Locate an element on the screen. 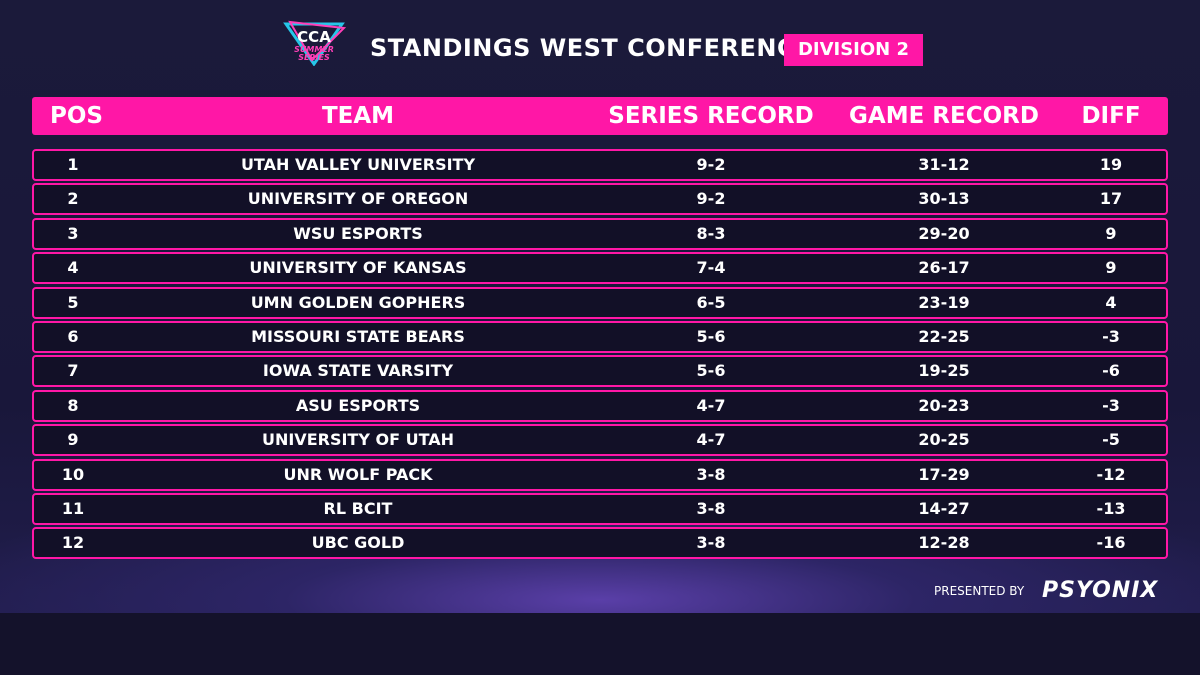 This screenshot has height=675, width=1200. table-cell: 8-3 is located at coordinates (711, 233).